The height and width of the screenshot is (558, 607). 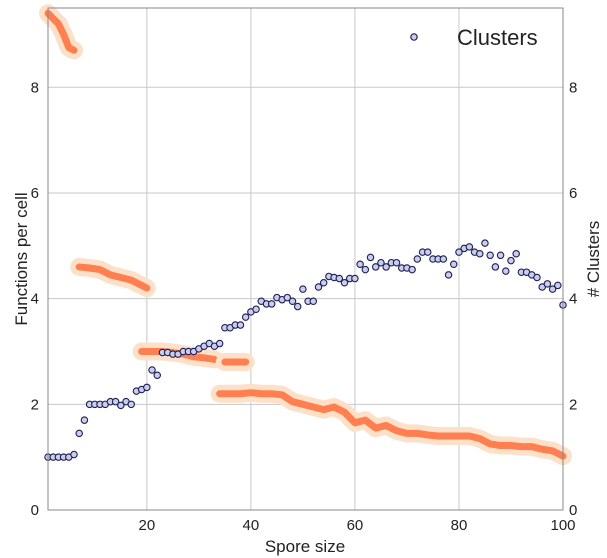 What do you see at coordinates (562, 525) in the screenshot?
I see `x-tick-label: 100` at bounding box center [562, 525].